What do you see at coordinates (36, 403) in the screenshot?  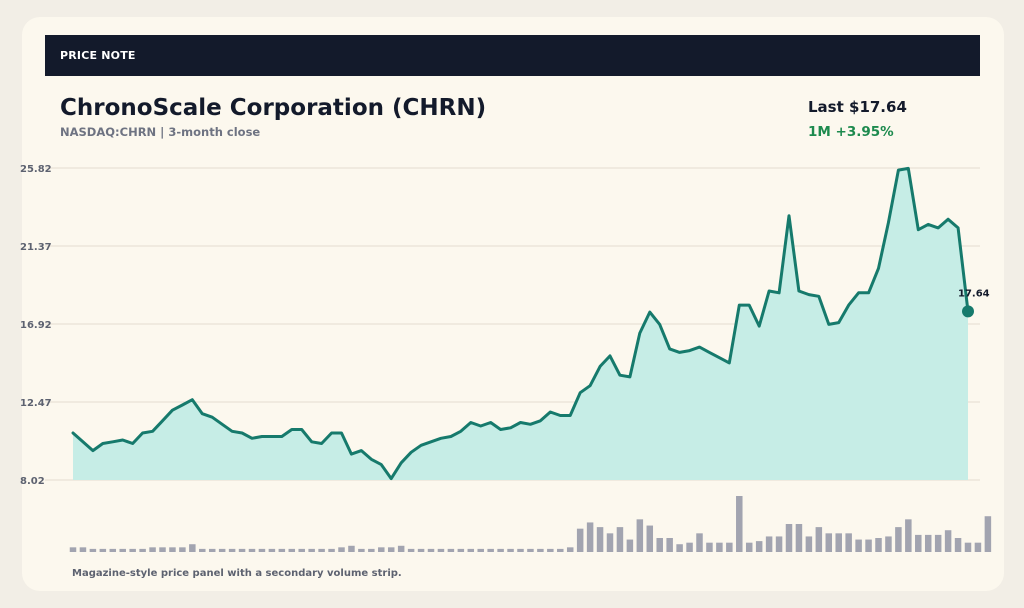 I see `y-tick-label: 12.47` at bounding box center [36, 403].